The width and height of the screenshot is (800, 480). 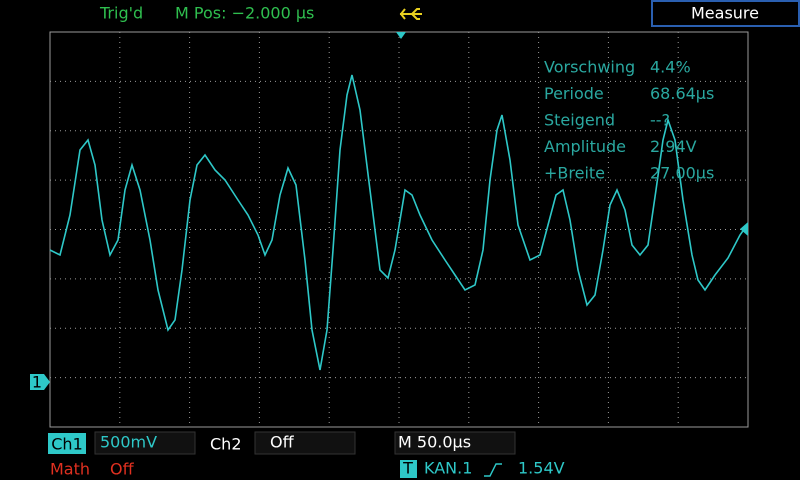 I want to click on ch1-badge, so click(x=67, y=443).